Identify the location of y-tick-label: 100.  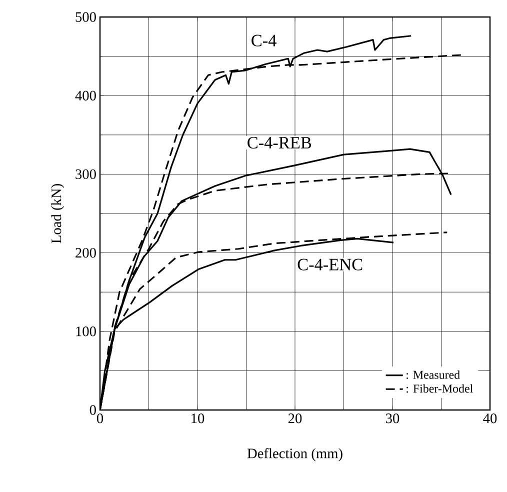
(86, 331).